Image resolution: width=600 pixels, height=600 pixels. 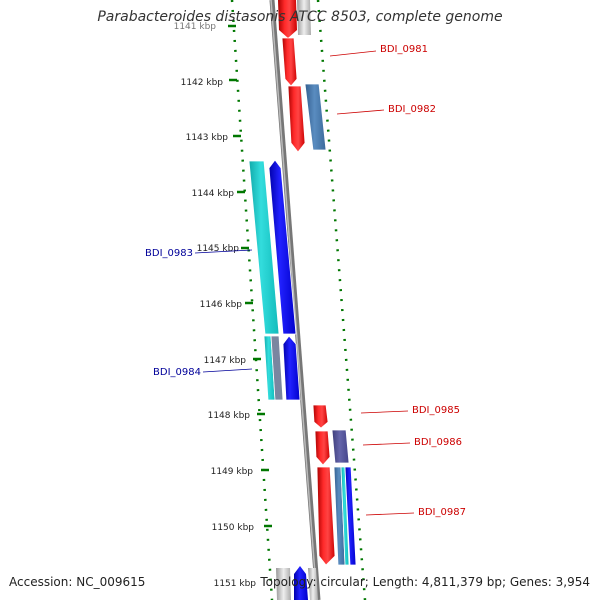 What do you see at coordinates (345, 516) in the screenshot?
I see `gene-bdi-0987-cyan-track` at bounding box center [345, 516].